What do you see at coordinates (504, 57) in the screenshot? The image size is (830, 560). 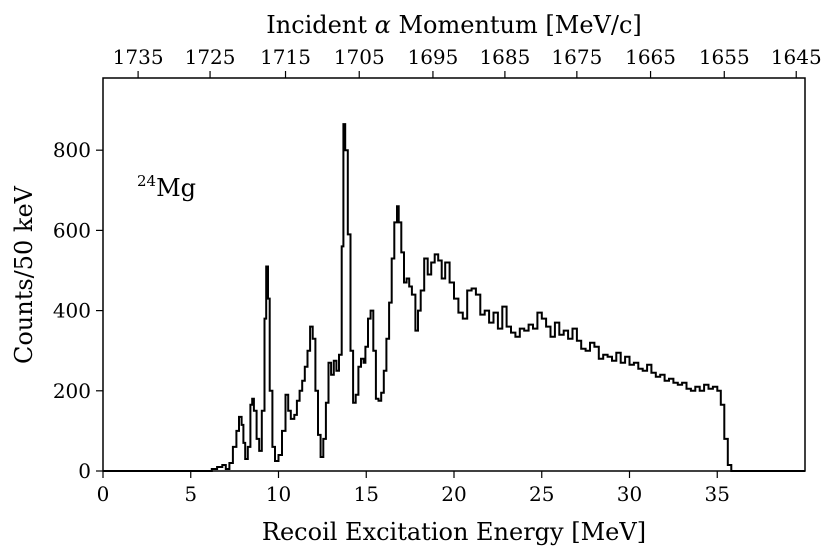 I see `top-x-tick-label: 1685` at bounding box center [504, 57].